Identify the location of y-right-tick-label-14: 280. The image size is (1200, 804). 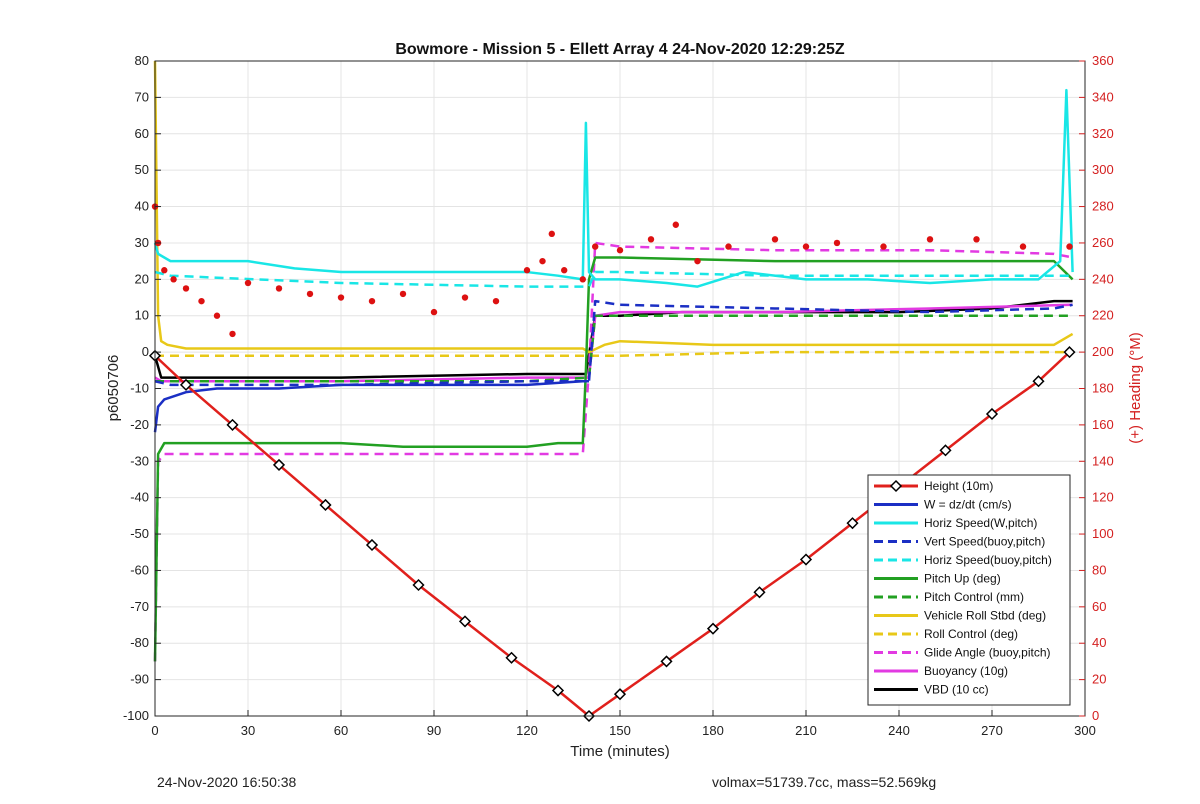
(1103, 206).